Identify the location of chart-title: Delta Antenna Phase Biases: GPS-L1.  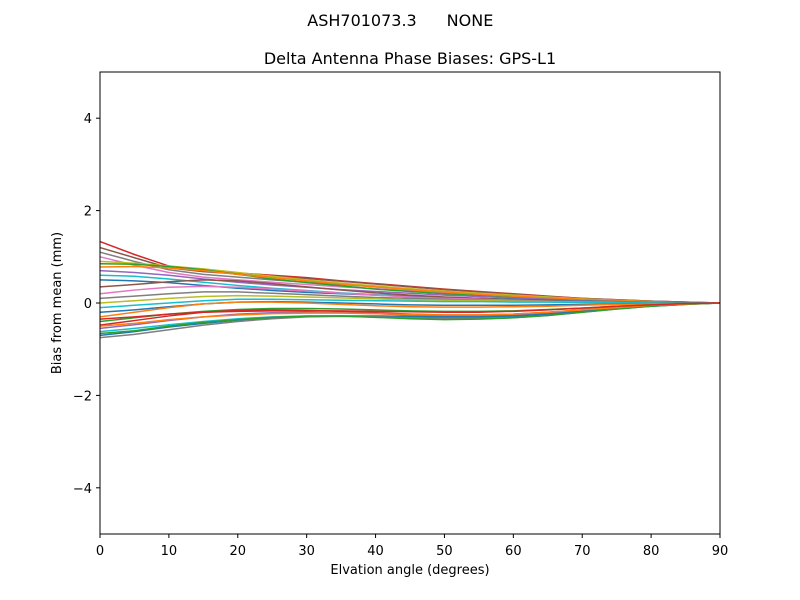
(410, 58).